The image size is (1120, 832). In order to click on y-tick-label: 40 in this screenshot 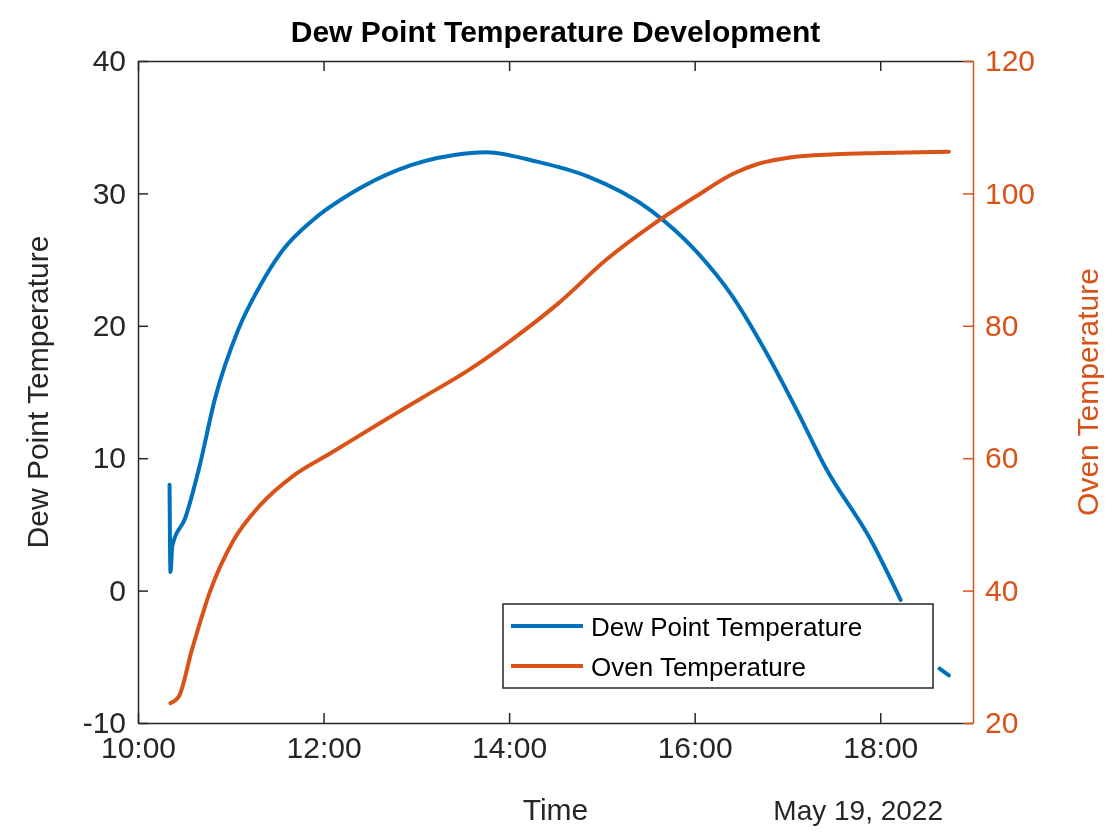, I will do `click(109, 61)`.